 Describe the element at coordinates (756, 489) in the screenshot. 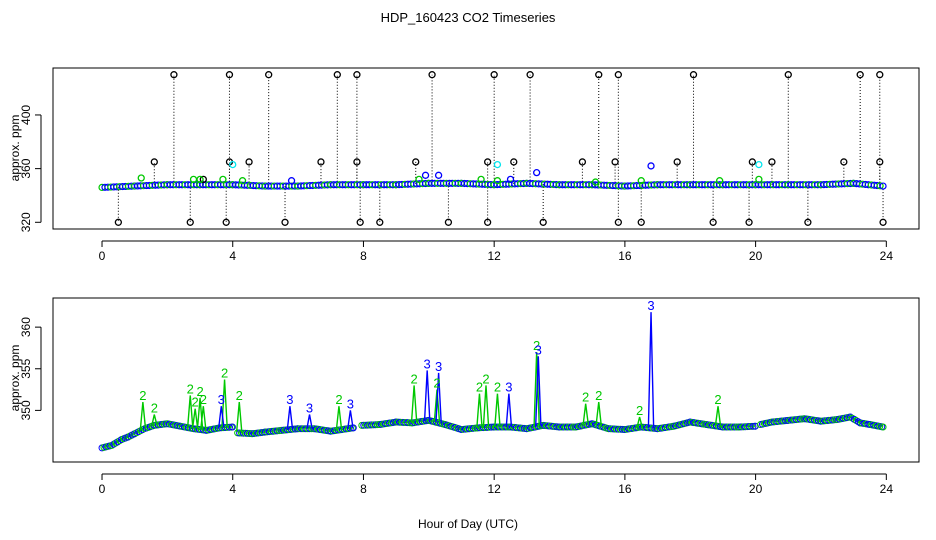

I see `bottom-x-tick-label: 20` at that location.